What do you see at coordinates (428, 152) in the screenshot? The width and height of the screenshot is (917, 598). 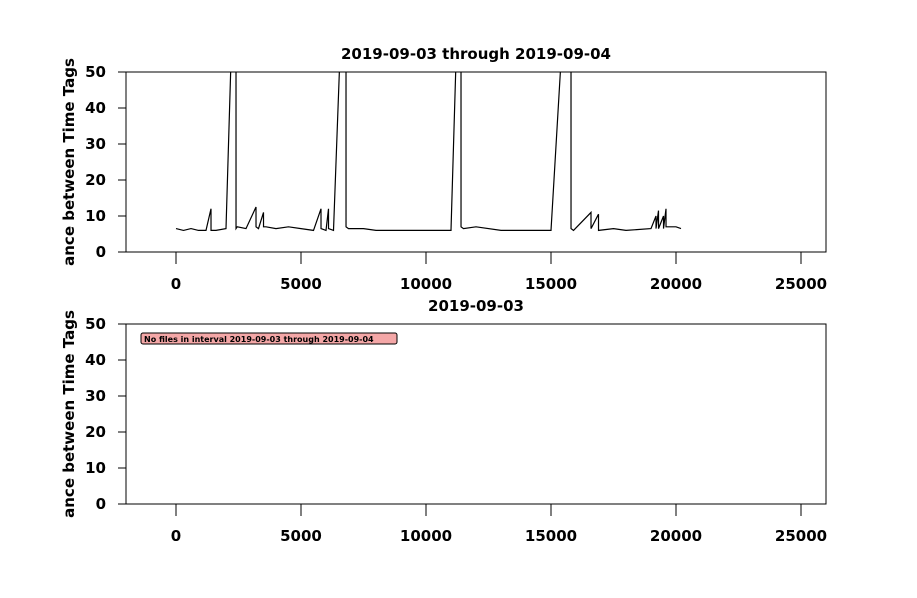 I see `data-line` at bounding box center [428, 152].